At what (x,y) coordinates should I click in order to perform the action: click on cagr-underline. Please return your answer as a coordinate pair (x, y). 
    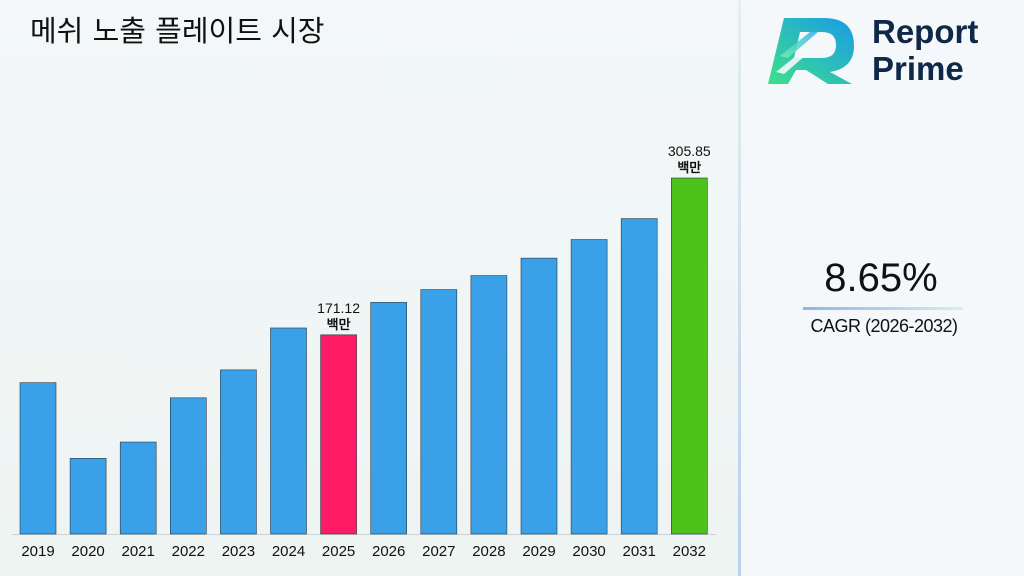
    Looking at the image, I should click on (883, 308).